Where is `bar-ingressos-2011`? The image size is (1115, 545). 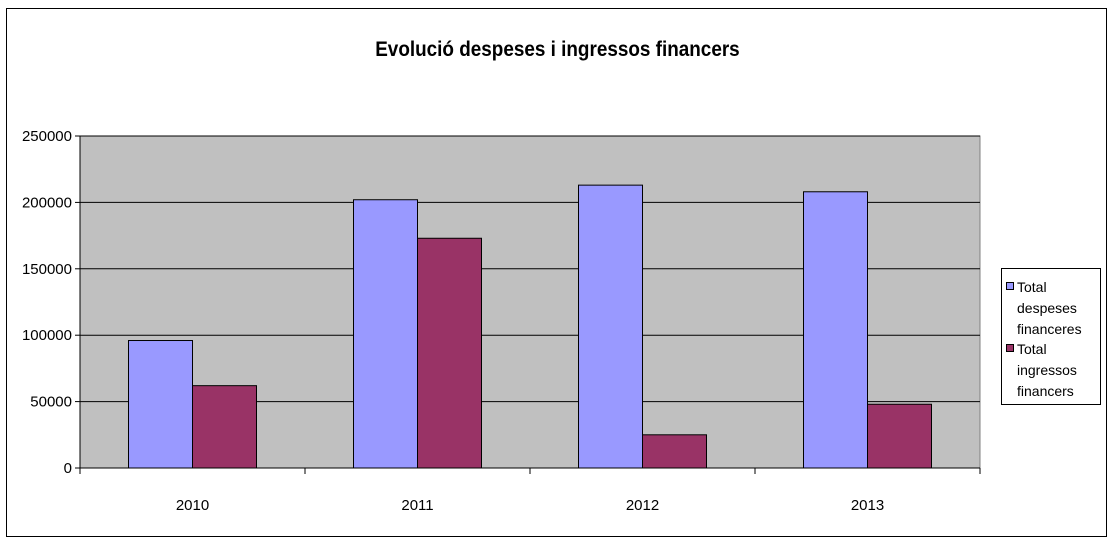
bar-ingressos-2011 is located at coordinates (449, 353).